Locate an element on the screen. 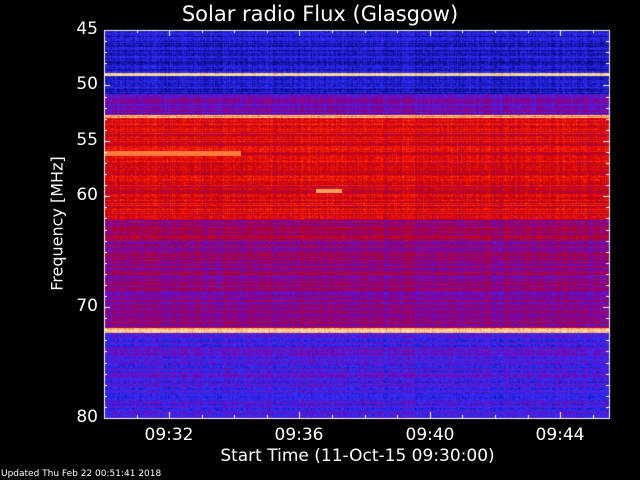 This screenshot has height=480, width=640. y-tick-label: 70 is located at coordinates (87, 306).